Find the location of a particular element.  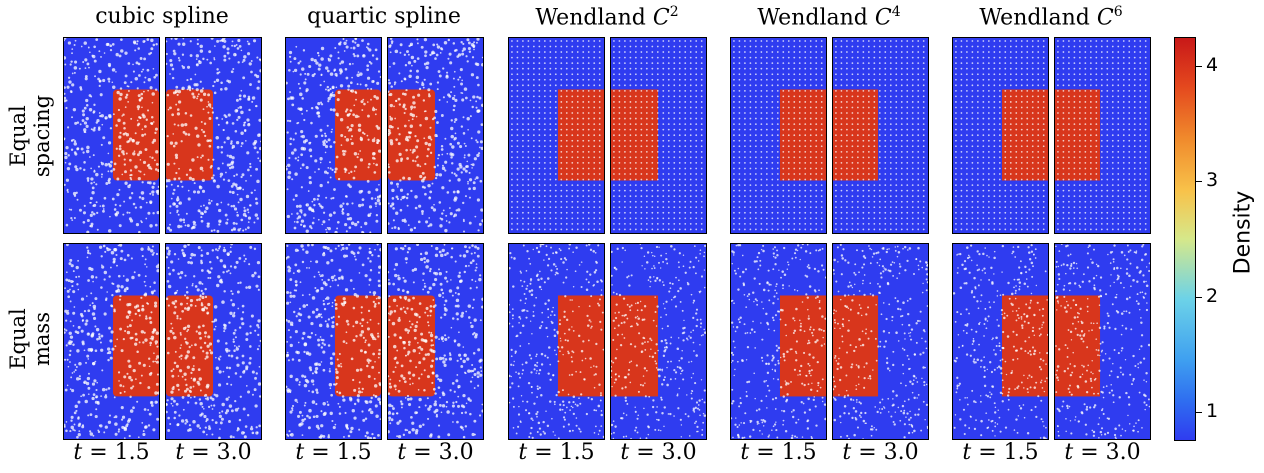

panel-row2-col2-t1 is located at coordinates (333, 341).